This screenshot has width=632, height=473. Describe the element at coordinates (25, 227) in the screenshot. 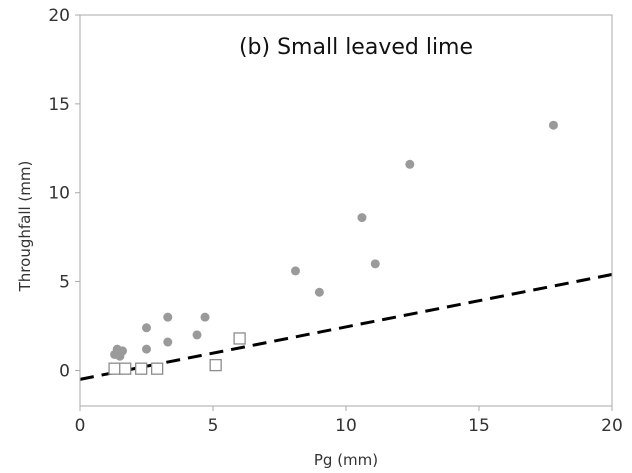

I see `y-axis-label: Throughfall (mm)` at that location.